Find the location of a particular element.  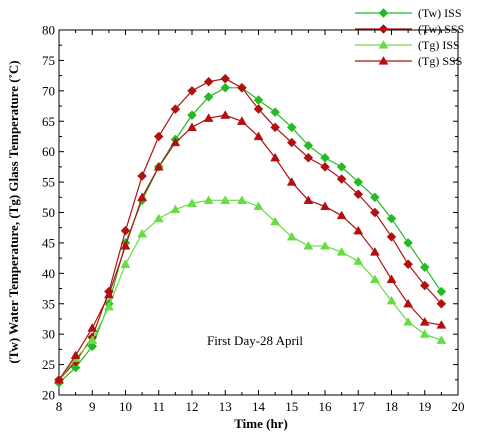

legend-label: (Tw) ISS is located at coordinates (440, 13).